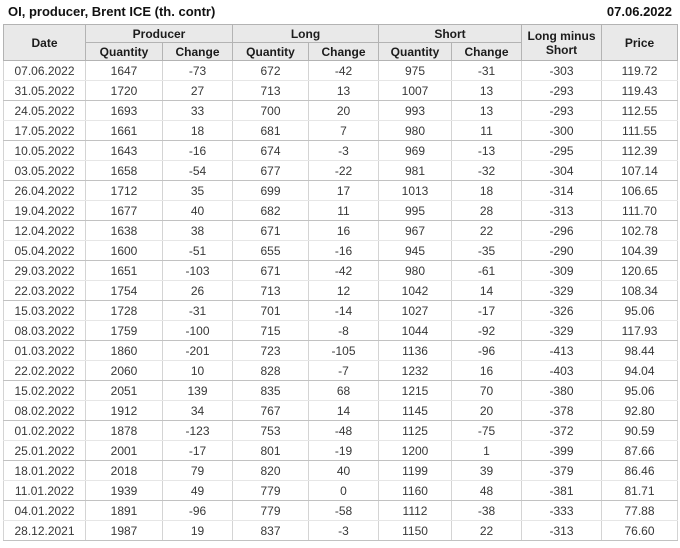 This screenshot has width=680, height=548. What do you see at coordinates (44, 410) in the screenshot?
I see `date-cell: 08.02.2022` at bounding box center [44, 410].